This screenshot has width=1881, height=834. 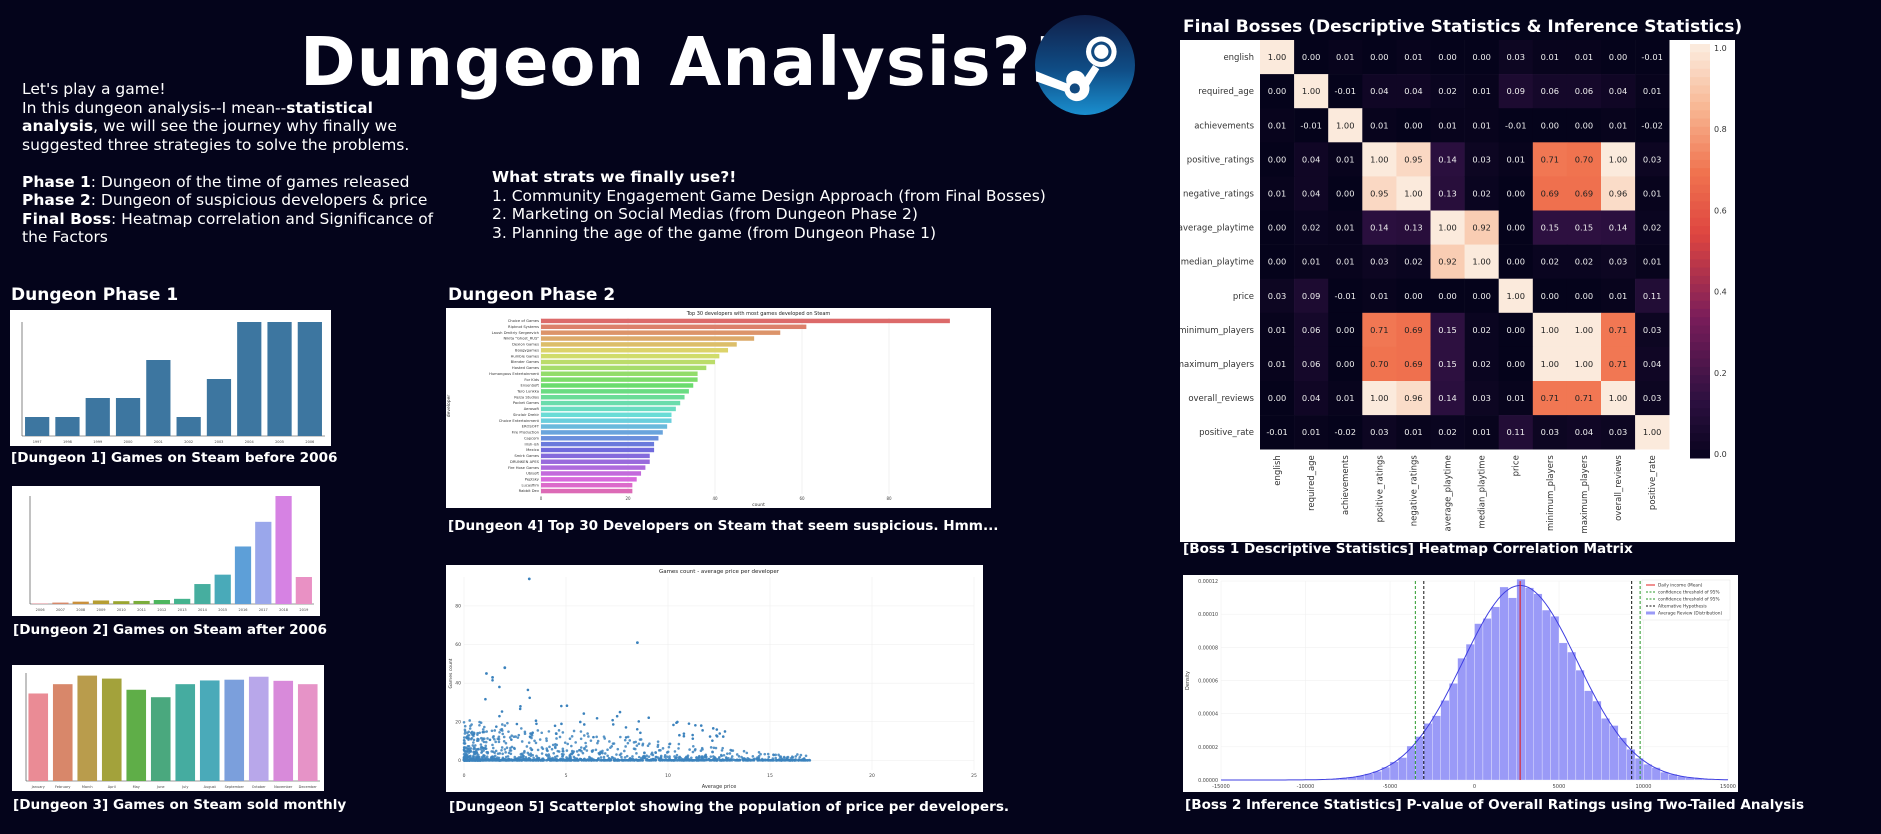 I want to click on heatmap-col-label: negative_ratings, so click(x=1414, y=491).